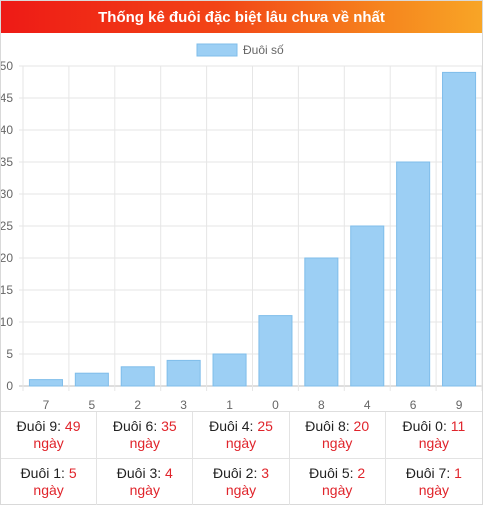 Image resolution: width=483 pixels, height=505 pixels. I want to click on y-tick-label: 5, so click(9, 354).